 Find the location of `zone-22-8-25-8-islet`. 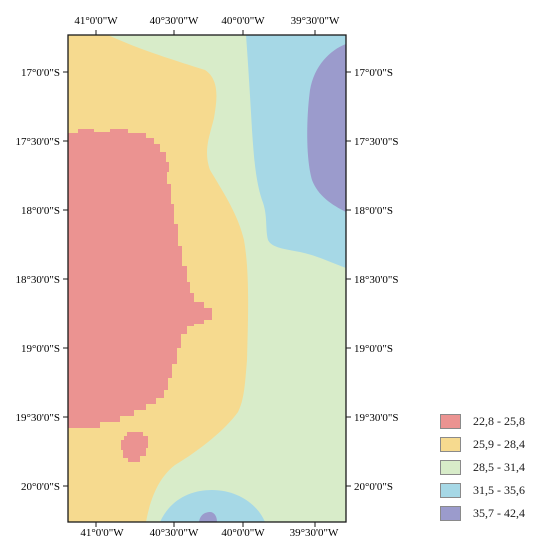

zone-22-8-25-8-islet is located at coordinates (134, 447).